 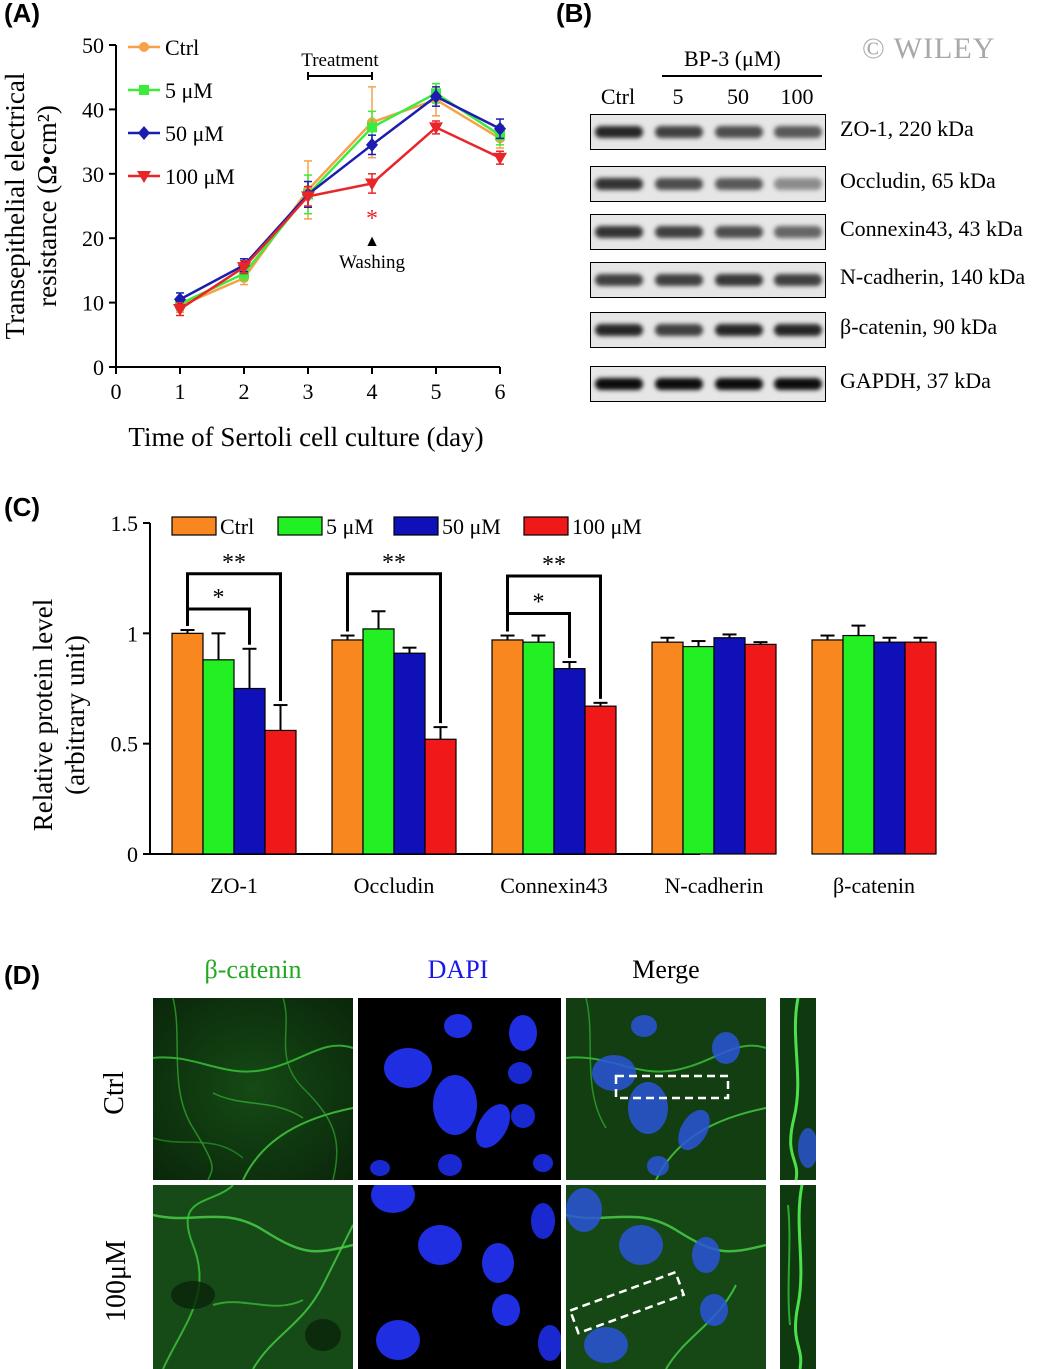 I want to click on panel-label-a: (A), so click(x=22, y=14).